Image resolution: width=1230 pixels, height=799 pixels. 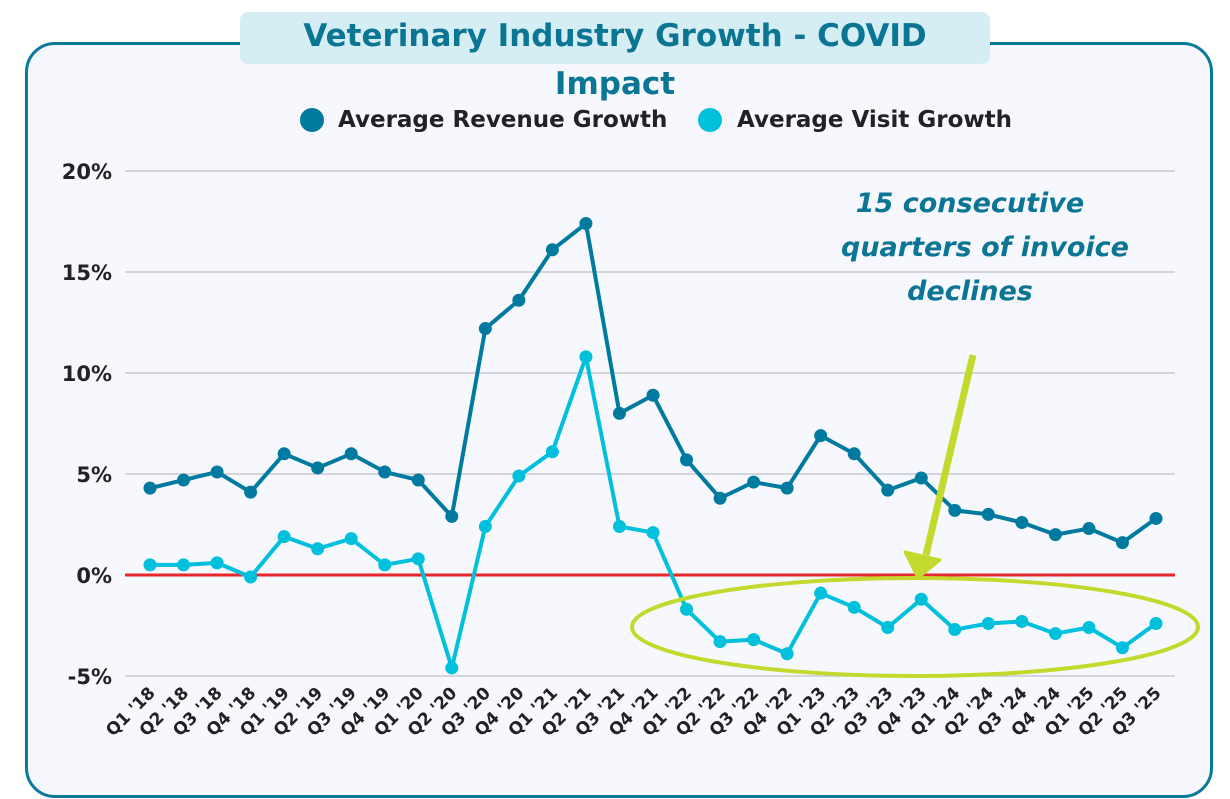 I want to click on annotation-arrow-head-icon, so click(x=922, y=565).